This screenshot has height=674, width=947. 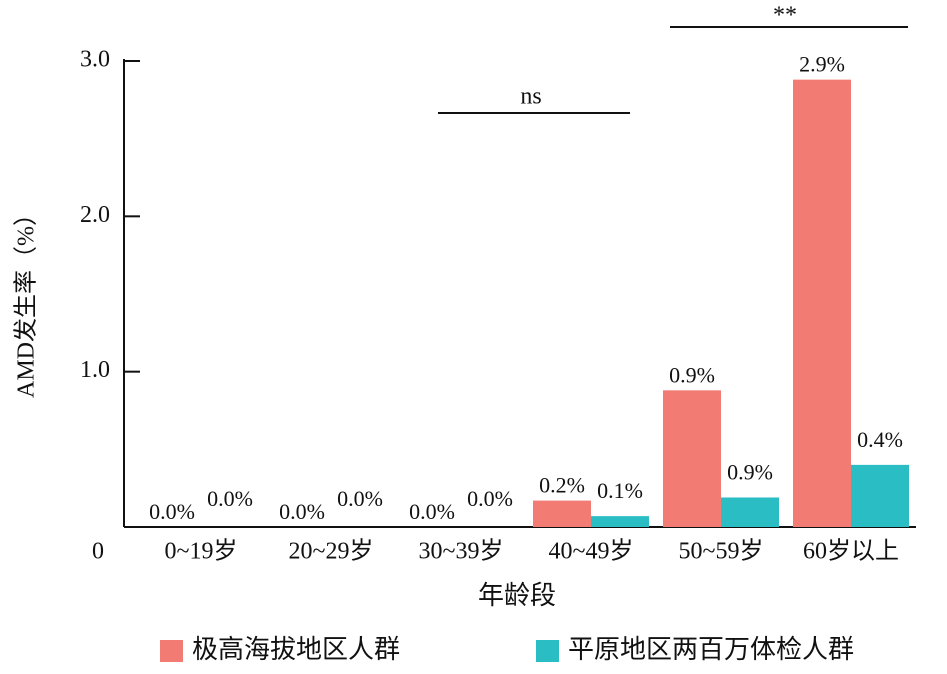 I want to click on x-tick-label: 30~39岁, so click(x=461, y=551).